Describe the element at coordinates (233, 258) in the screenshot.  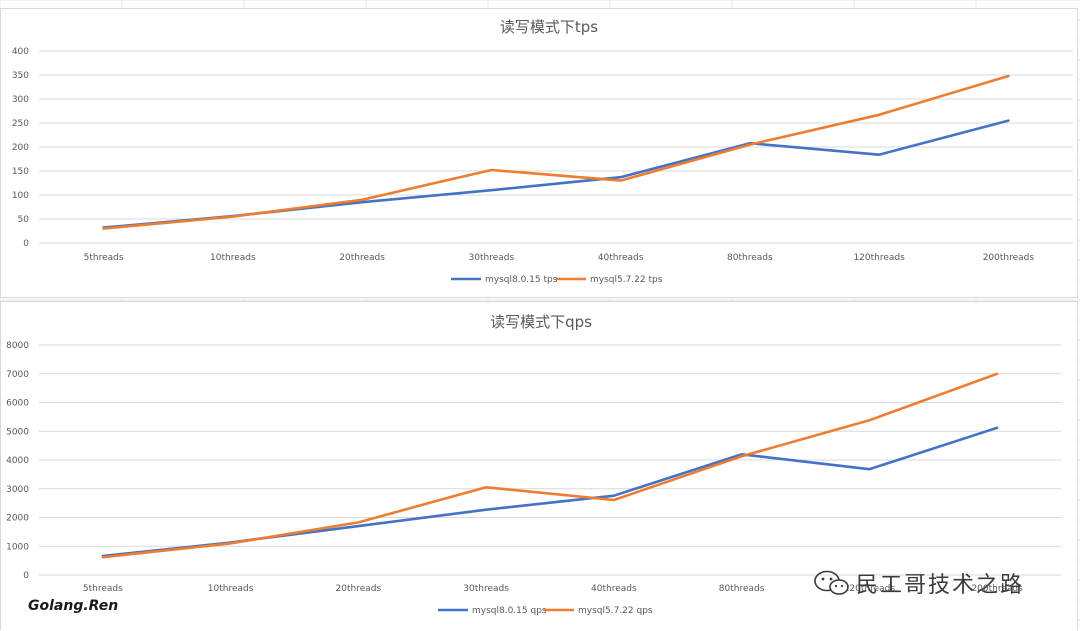
I see `tps-x-tick-label: 10threads` at that location.